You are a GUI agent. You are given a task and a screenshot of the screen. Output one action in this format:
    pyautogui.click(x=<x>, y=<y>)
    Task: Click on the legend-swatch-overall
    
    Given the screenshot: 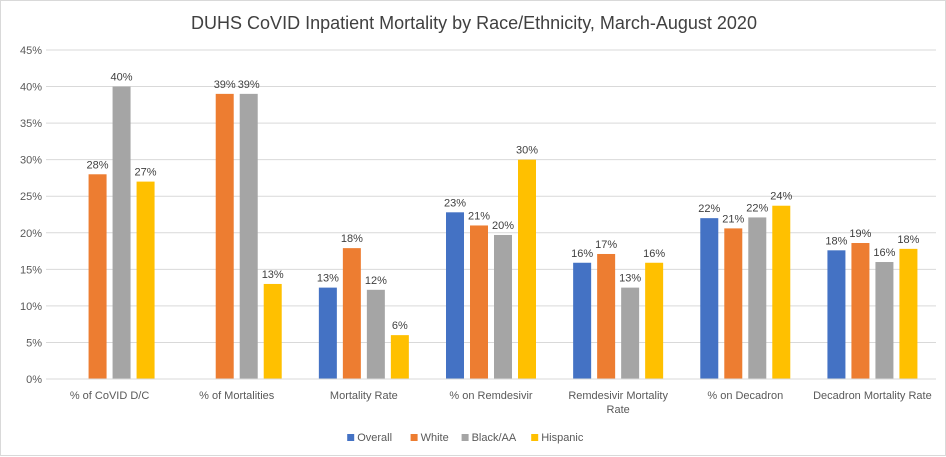 What is the action you would take?
    pyautogui.click(x=351, y=437)
    